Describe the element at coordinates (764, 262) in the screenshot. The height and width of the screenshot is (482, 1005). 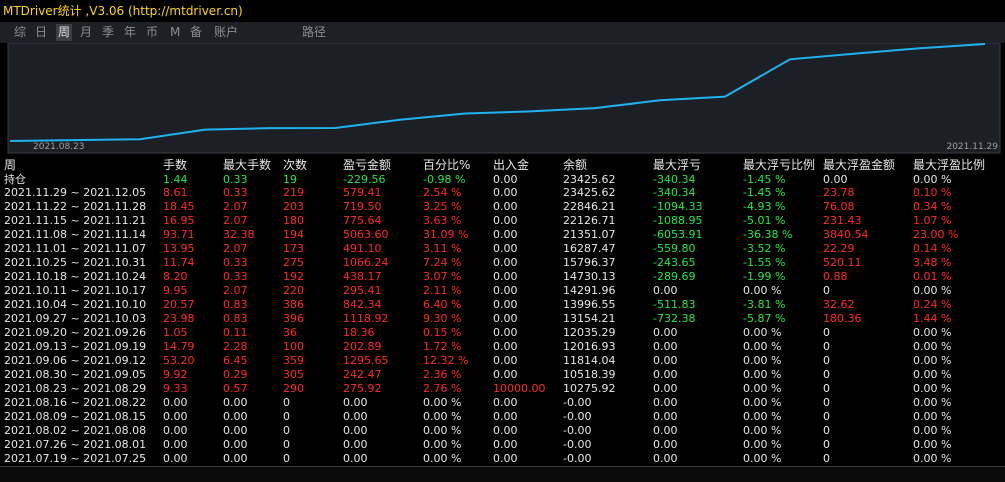
I see `table-cell: -1.55 %` at that location.